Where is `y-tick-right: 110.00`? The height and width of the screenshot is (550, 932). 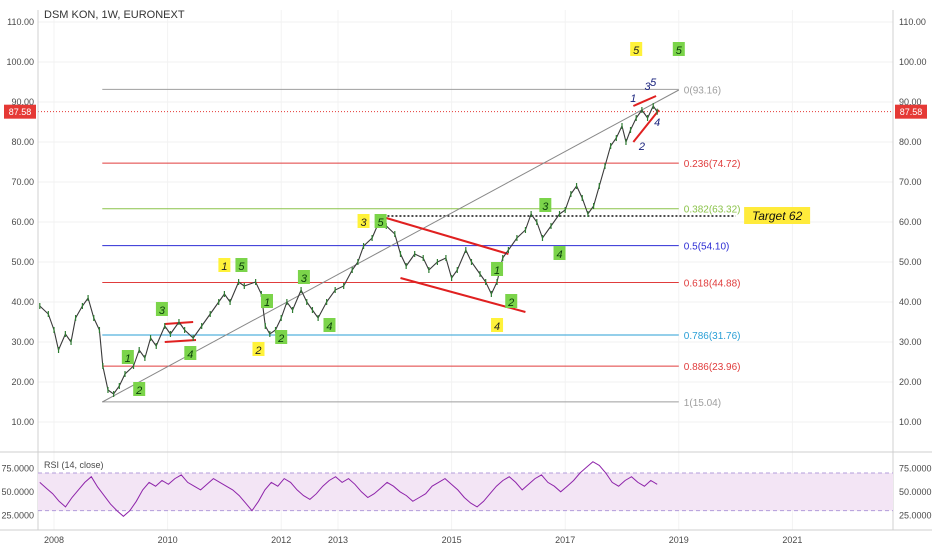
y-tick-right: 110.00 is located at coordinates (912, 22).